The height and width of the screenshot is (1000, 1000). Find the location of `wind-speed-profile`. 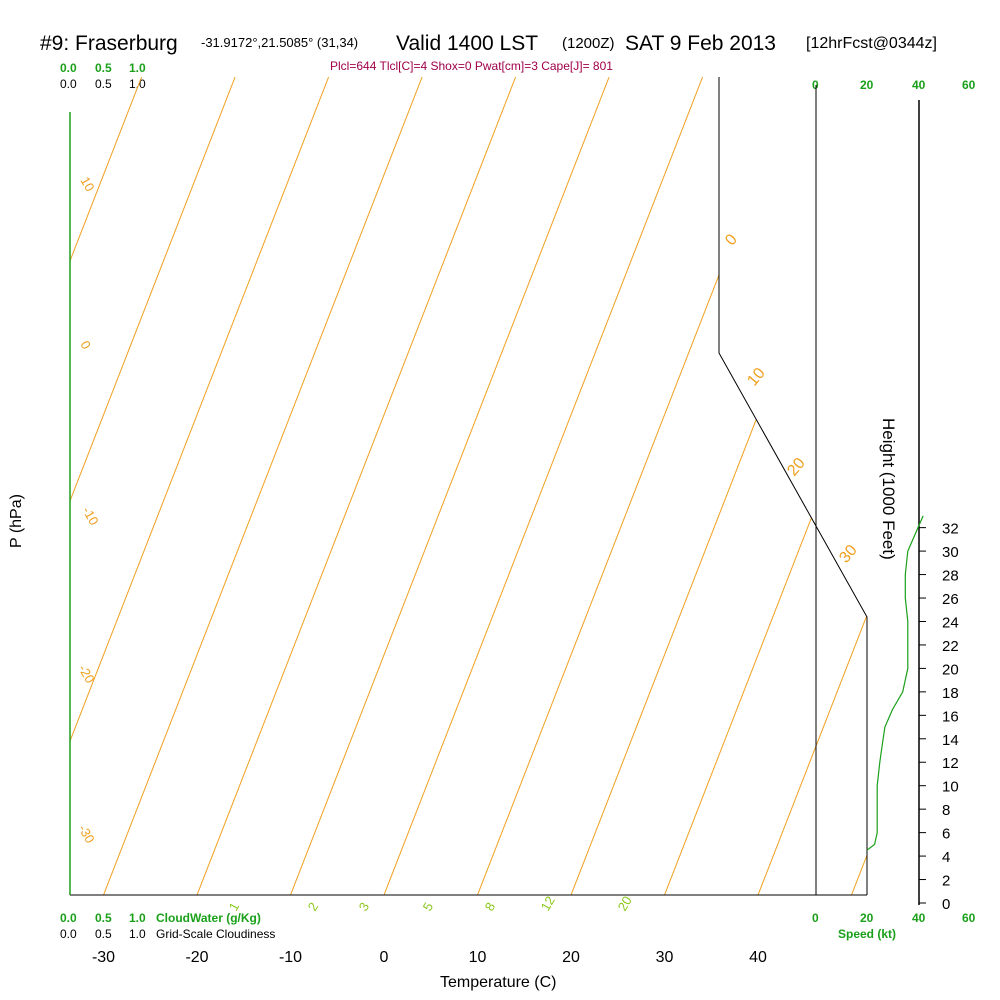

wind-speed-profile is located at coordinates (895, 683).